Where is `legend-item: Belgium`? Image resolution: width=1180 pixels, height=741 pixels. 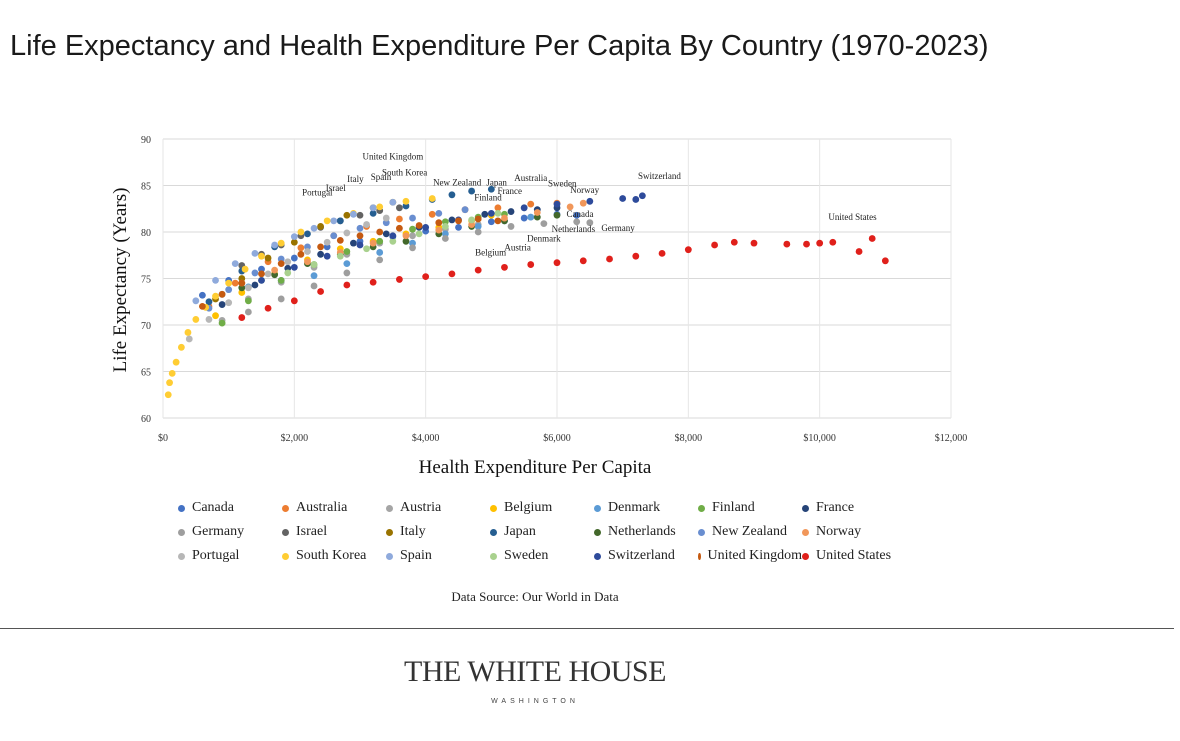
legend-item: Belgium is located at coordinates (542, 508).